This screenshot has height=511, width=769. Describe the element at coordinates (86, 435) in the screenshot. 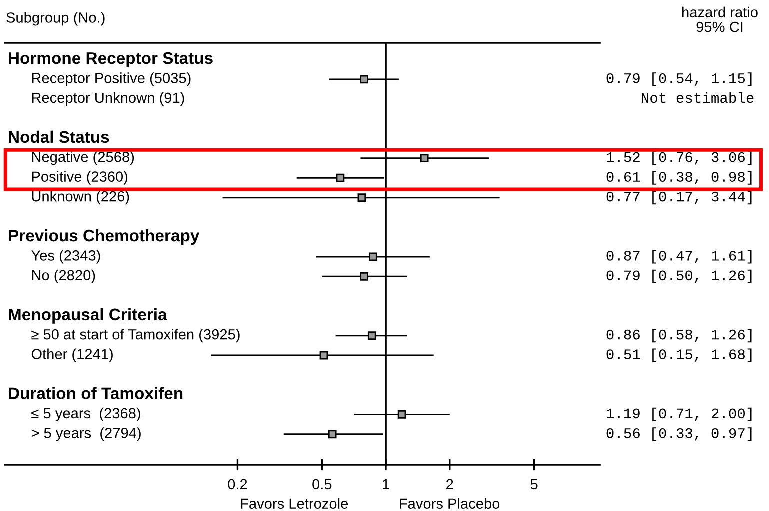

I see `y-tick-label: > 5 years (2794)` at that location.